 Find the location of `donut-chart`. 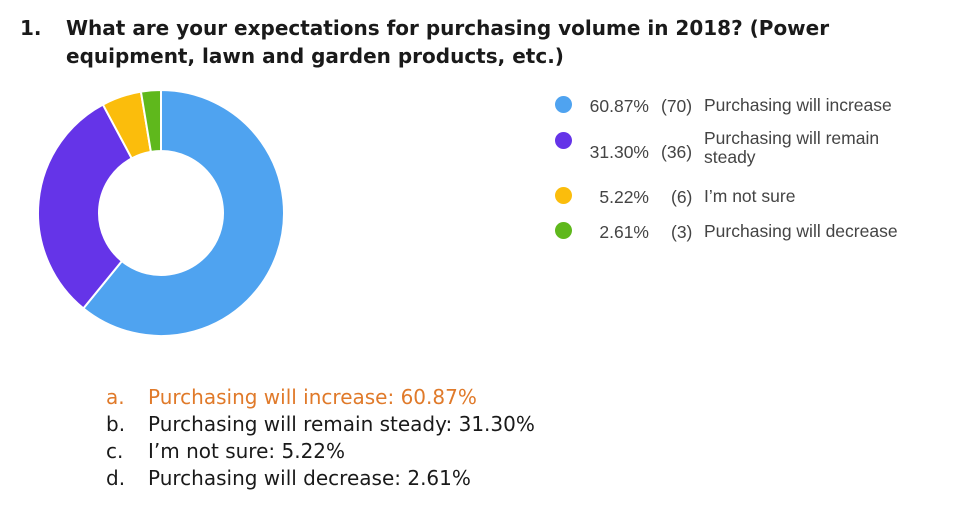

donut-chart is located at coordinates (161, 212).